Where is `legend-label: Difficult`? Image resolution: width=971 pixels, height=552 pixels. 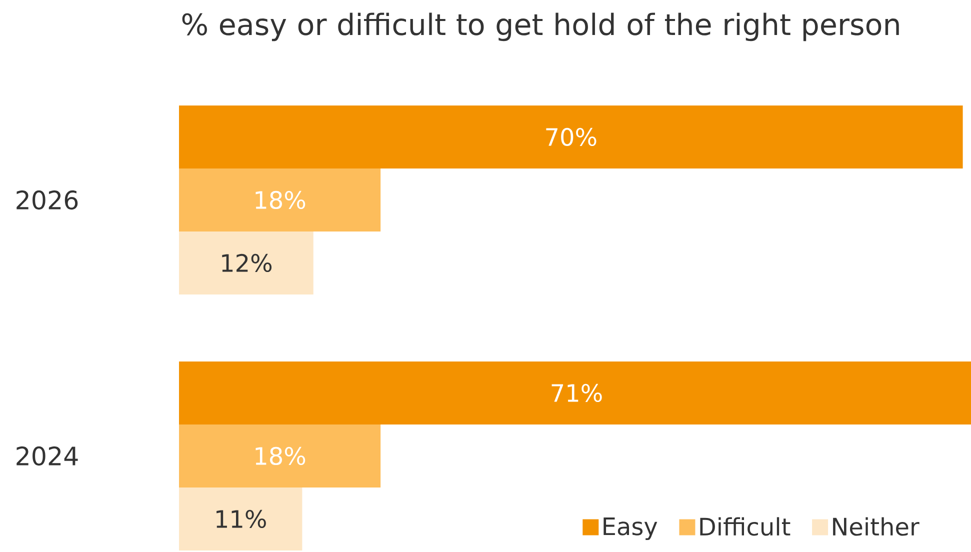
legend-label: Difficult is located at coordinates (745, 526).